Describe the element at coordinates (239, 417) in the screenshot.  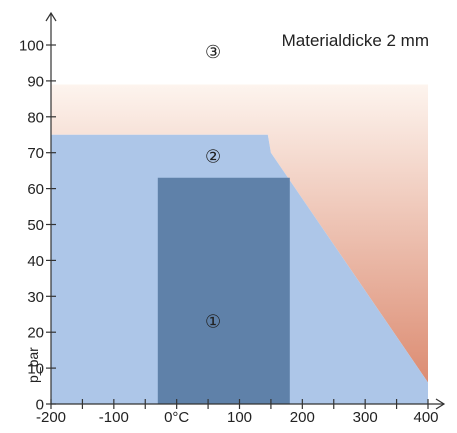
I see `x-tick-label-100: 100` at that location.